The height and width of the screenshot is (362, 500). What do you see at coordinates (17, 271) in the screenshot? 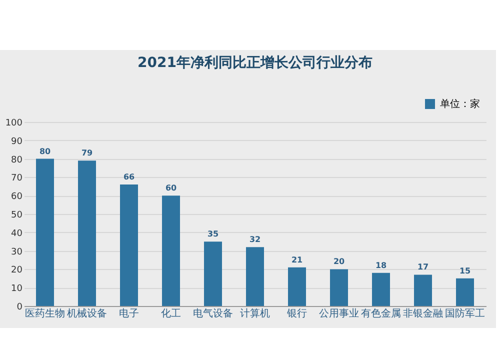
I see `y-tick-label: 20` at bounding box center [17, 271].